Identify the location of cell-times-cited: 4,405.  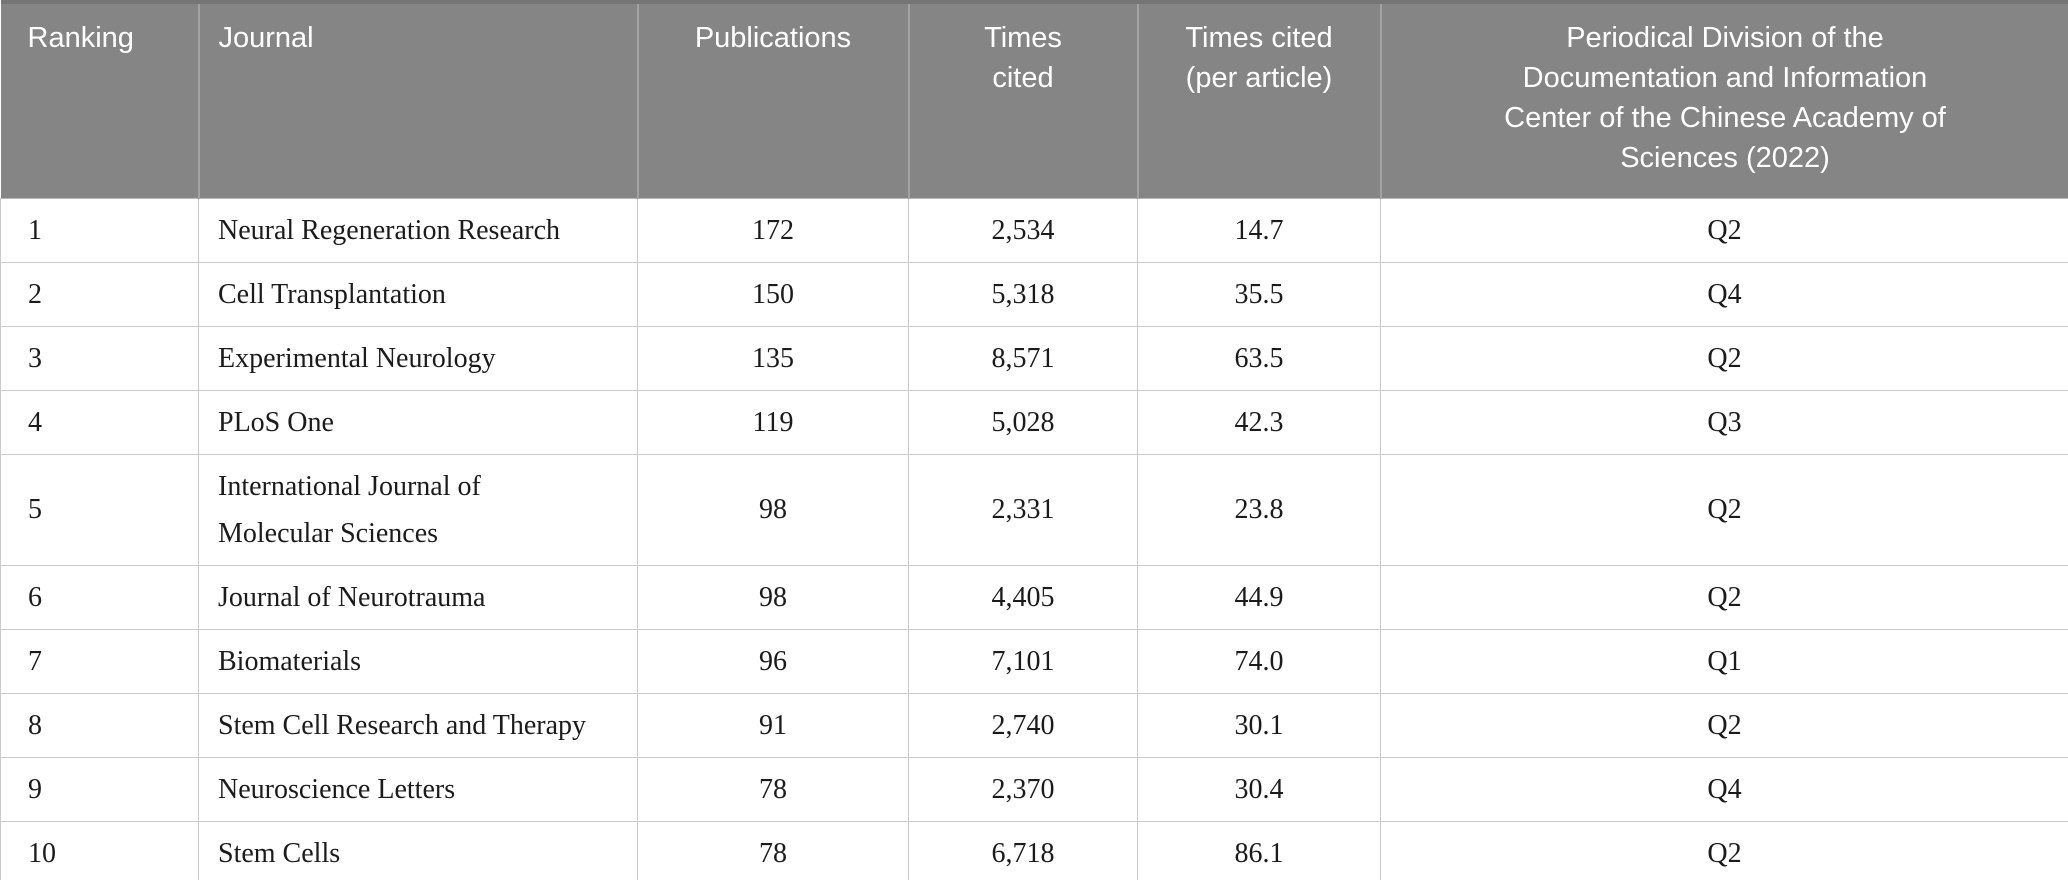
(1023, 597).